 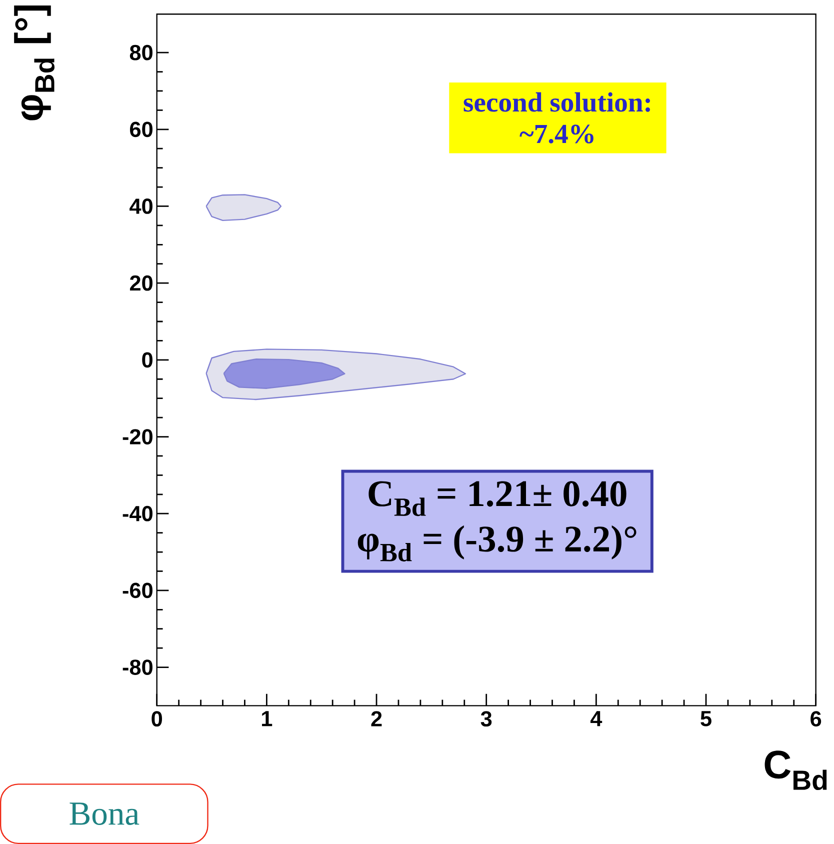 I want to click on annotation: ~7.4%, so click(x=557, y=134).